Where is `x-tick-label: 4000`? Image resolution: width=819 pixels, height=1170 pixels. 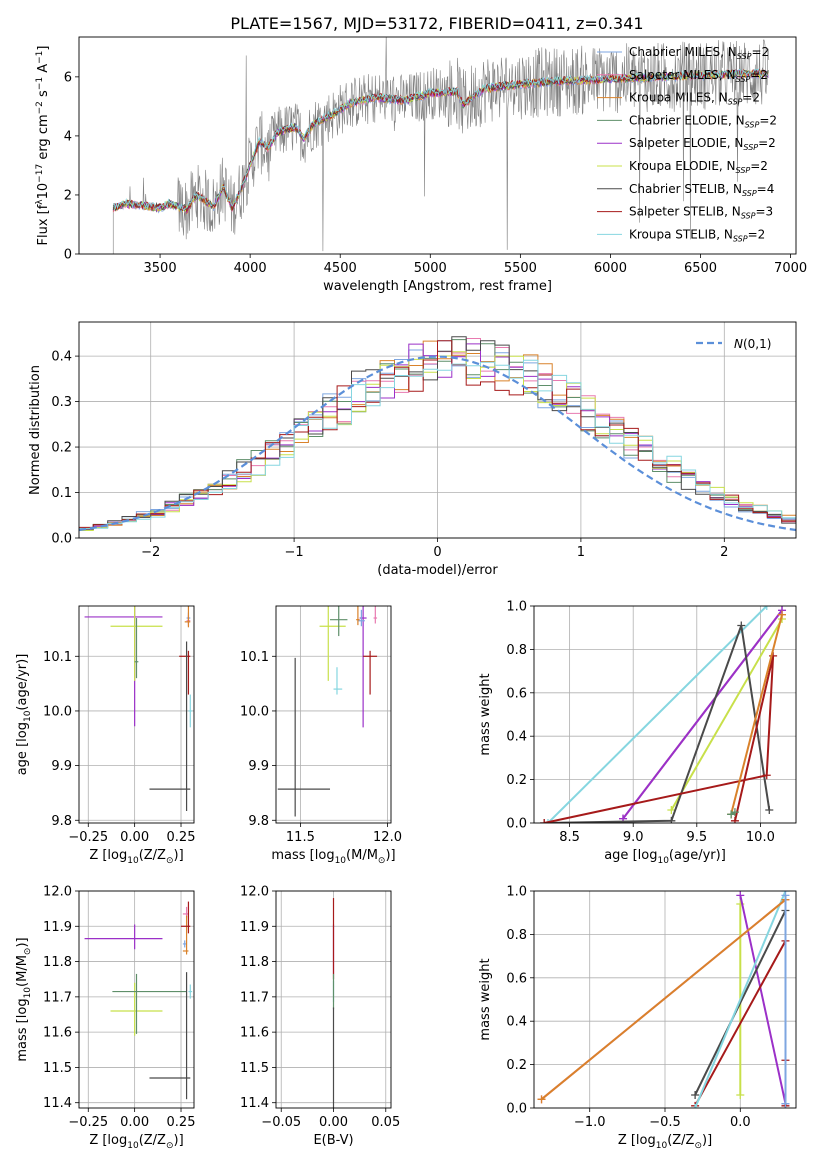 x-tick-label: 4000 is located at coordinates (250, 268).